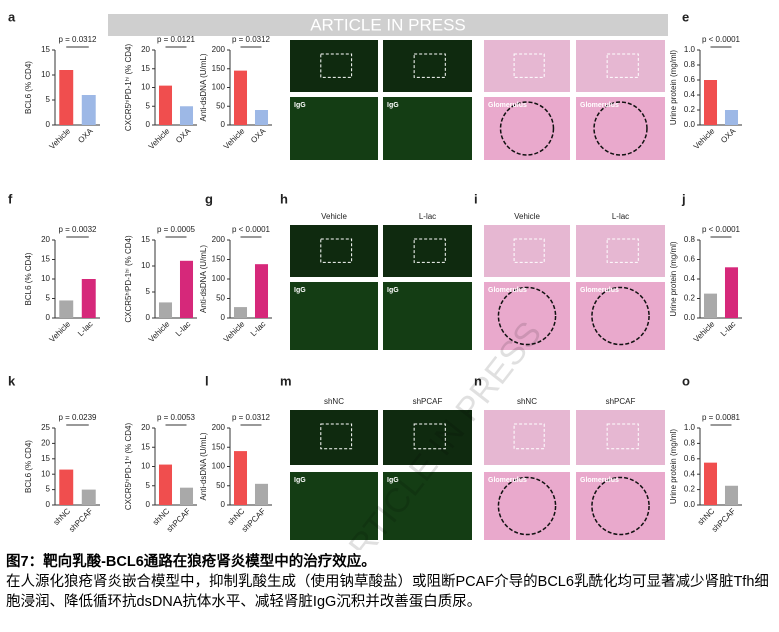 This screenshot has width=779, height=632. I want to click on panel-letter: g, so click(209, 198).